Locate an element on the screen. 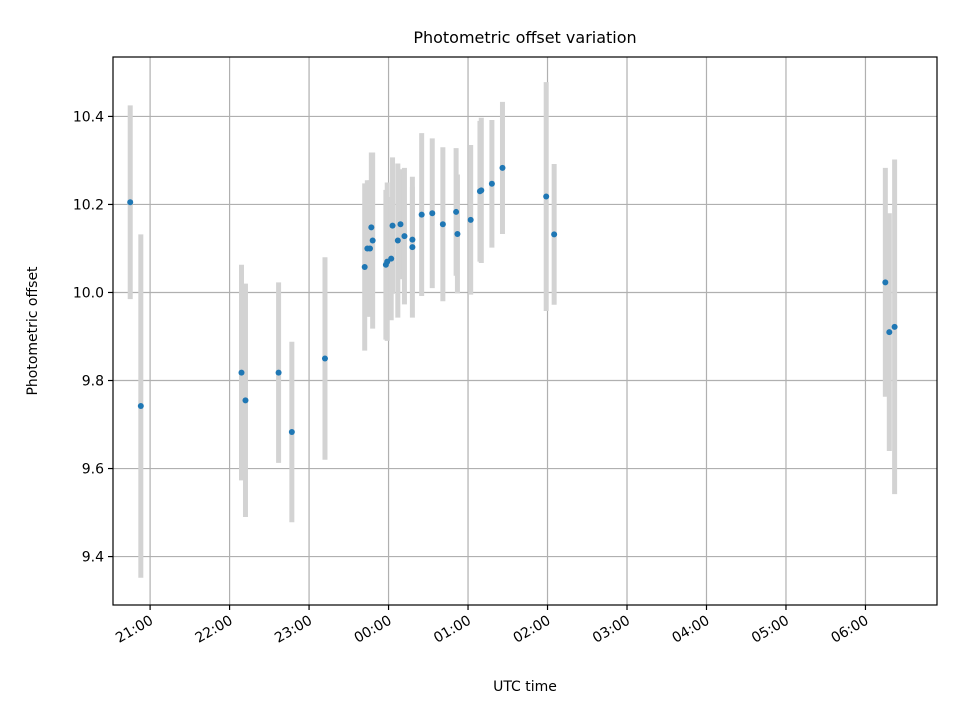 The width and height of the screenshot is (960, 724). y-tick-label: 10.2 is located at coordinates (88, 205).